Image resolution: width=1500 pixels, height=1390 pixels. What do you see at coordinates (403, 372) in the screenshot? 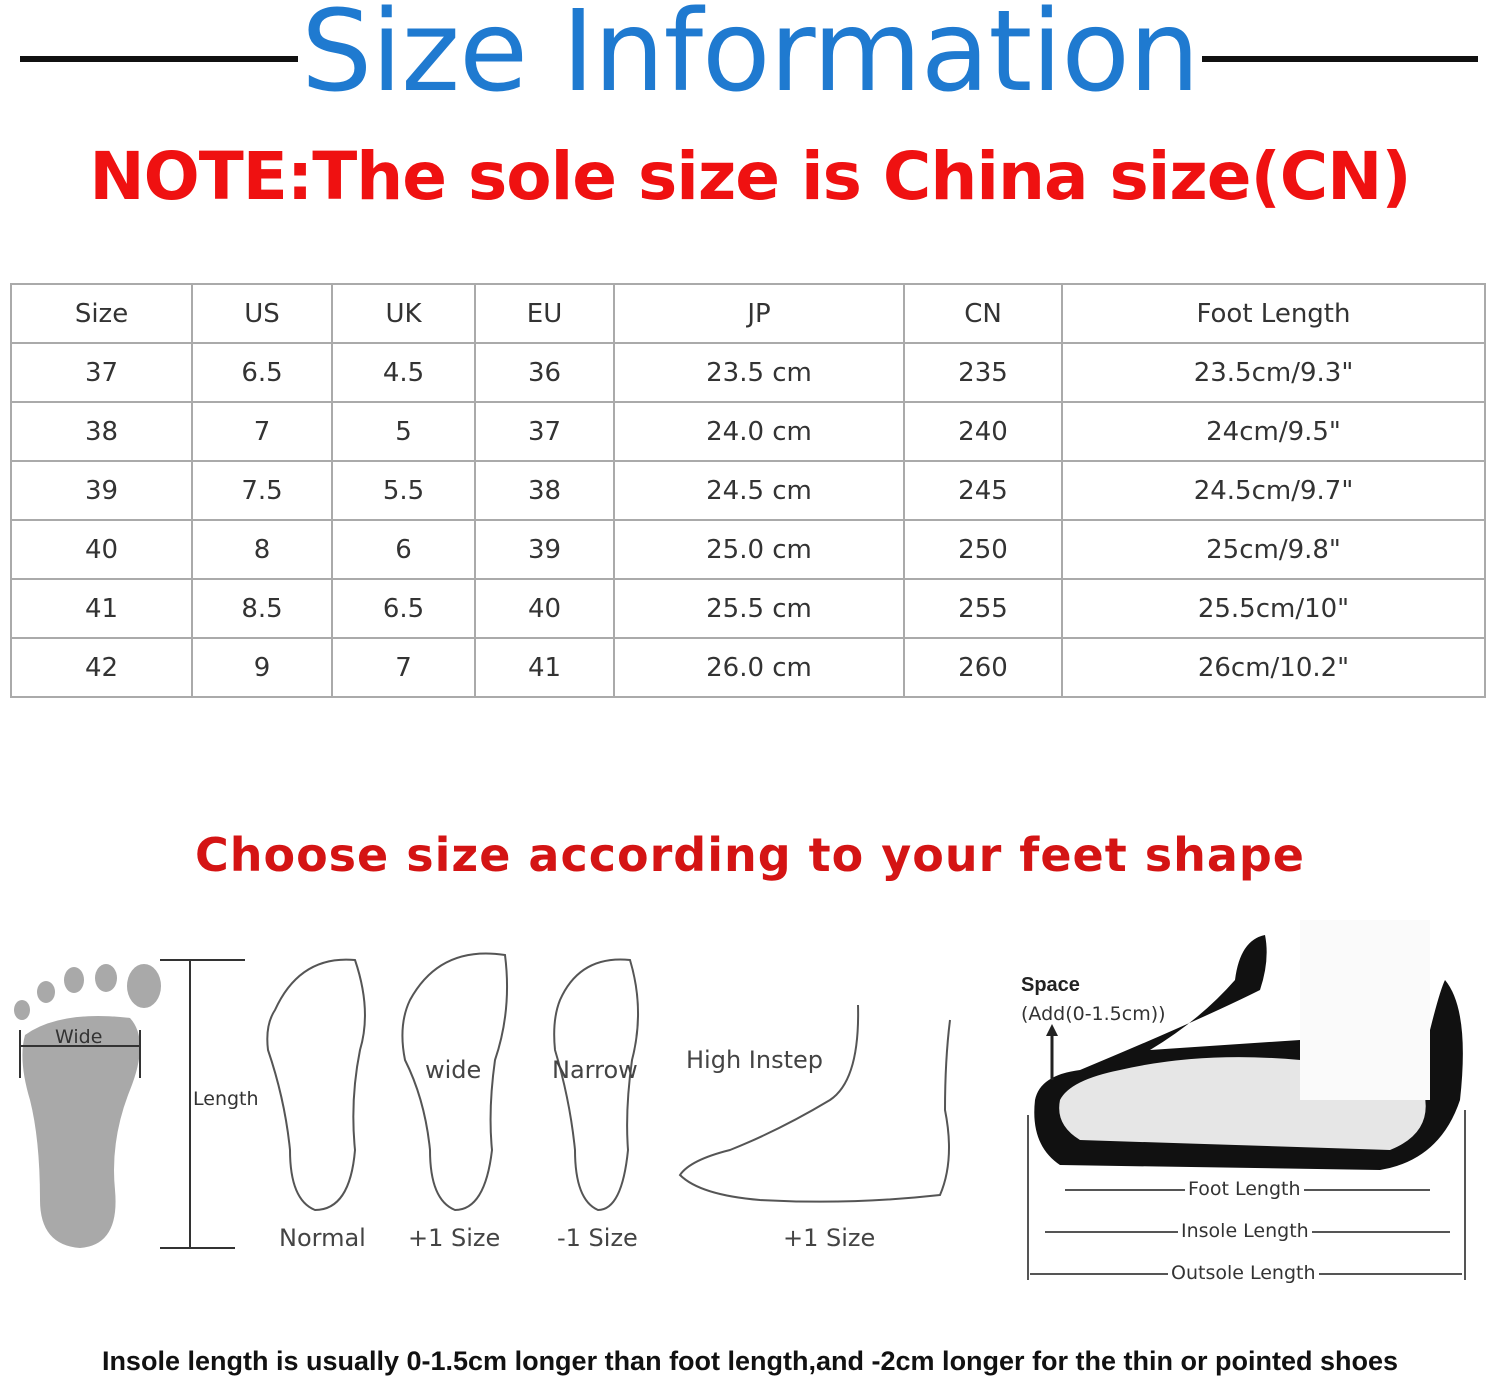
I see `table-cell: 4.5` at bounding box center [403, 372].